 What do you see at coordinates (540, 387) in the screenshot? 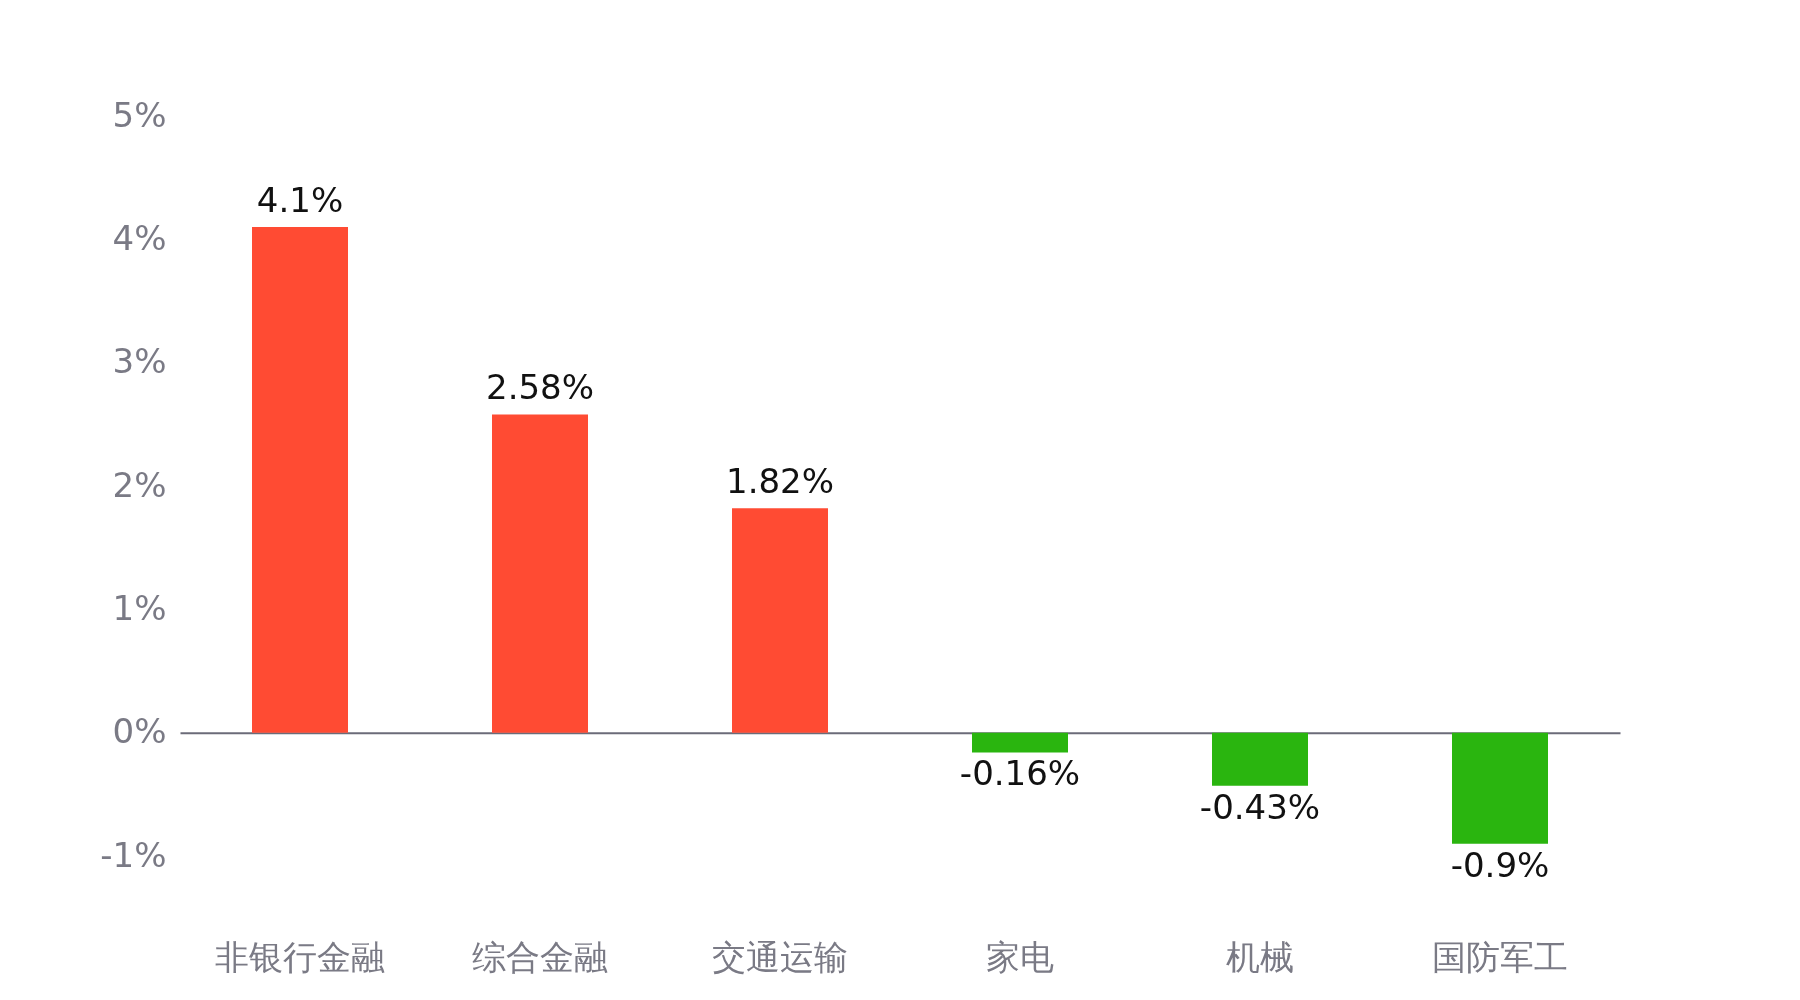
I see `data-label: 2.58%` at bounding box center [540, 387].